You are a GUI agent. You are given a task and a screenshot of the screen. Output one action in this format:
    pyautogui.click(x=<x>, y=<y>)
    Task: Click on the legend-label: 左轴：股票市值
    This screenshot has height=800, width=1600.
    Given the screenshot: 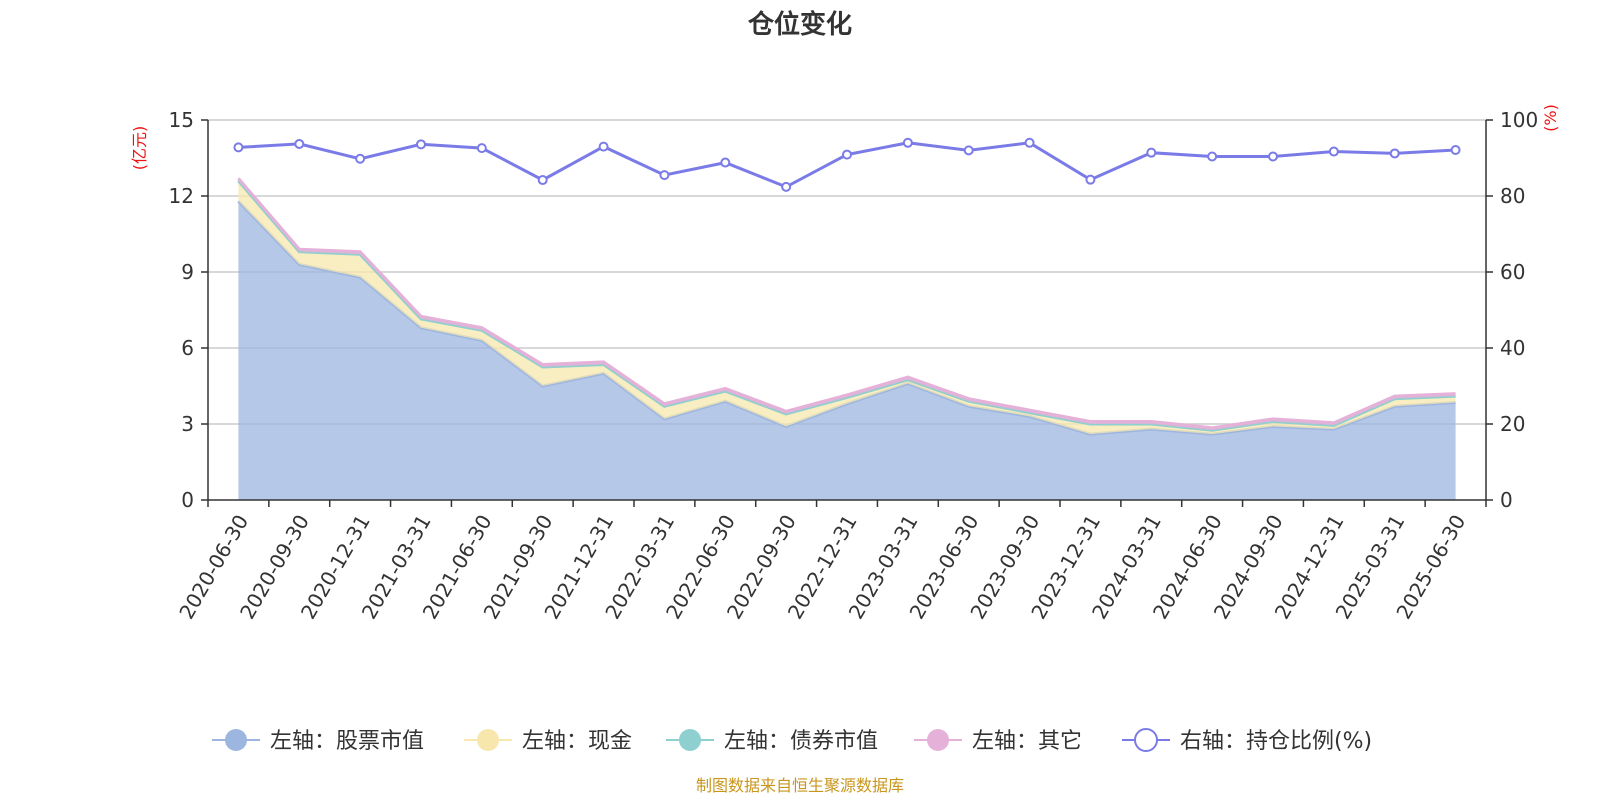 What is the action you would take?
    pyautogui.click(x=347, y=741)
    